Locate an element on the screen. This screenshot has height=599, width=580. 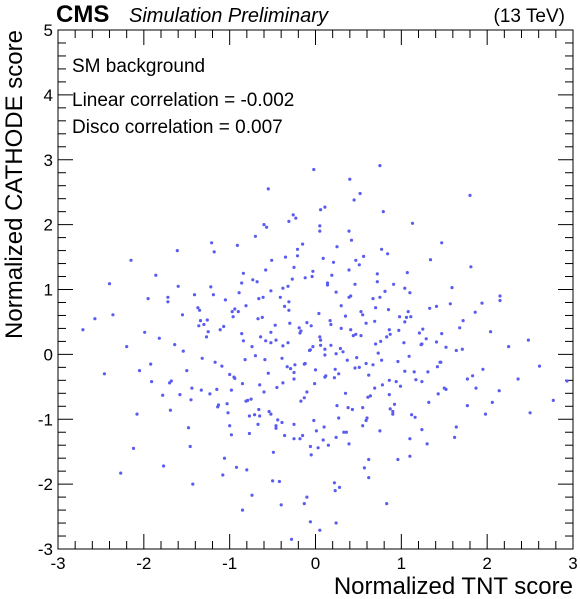
x-tick-label: 3 is located at coordinates (572, 563).